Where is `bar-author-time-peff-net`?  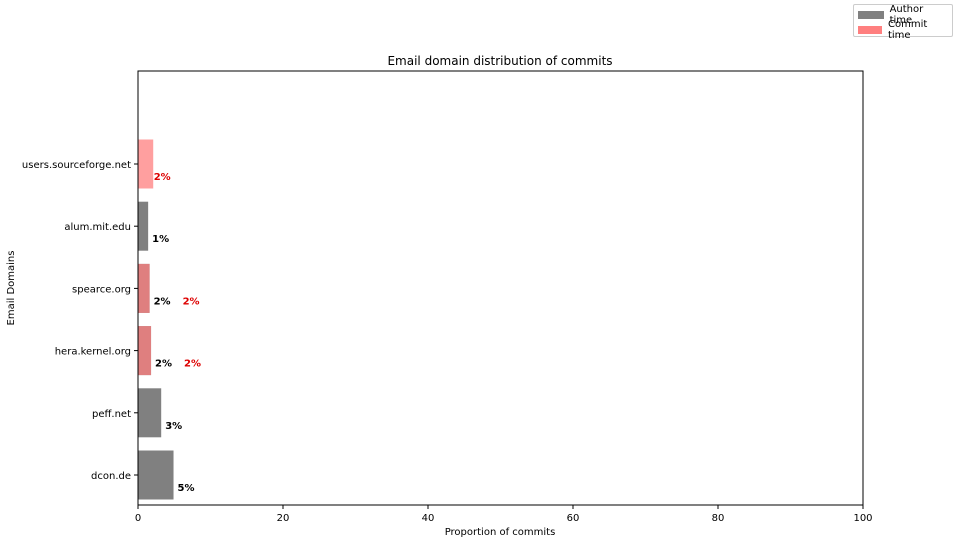 bar-author-time-peff-net is located at coordinates (150, 413).